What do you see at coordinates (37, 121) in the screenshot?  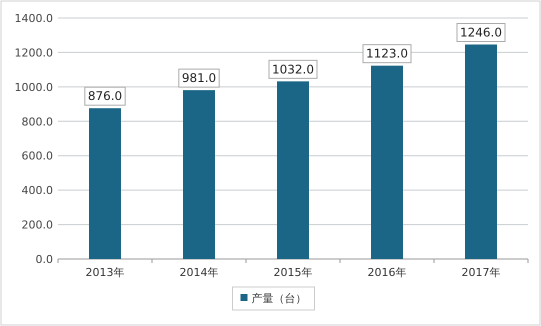 I see `ytick: 800.0` at bounding box center [37, 121].